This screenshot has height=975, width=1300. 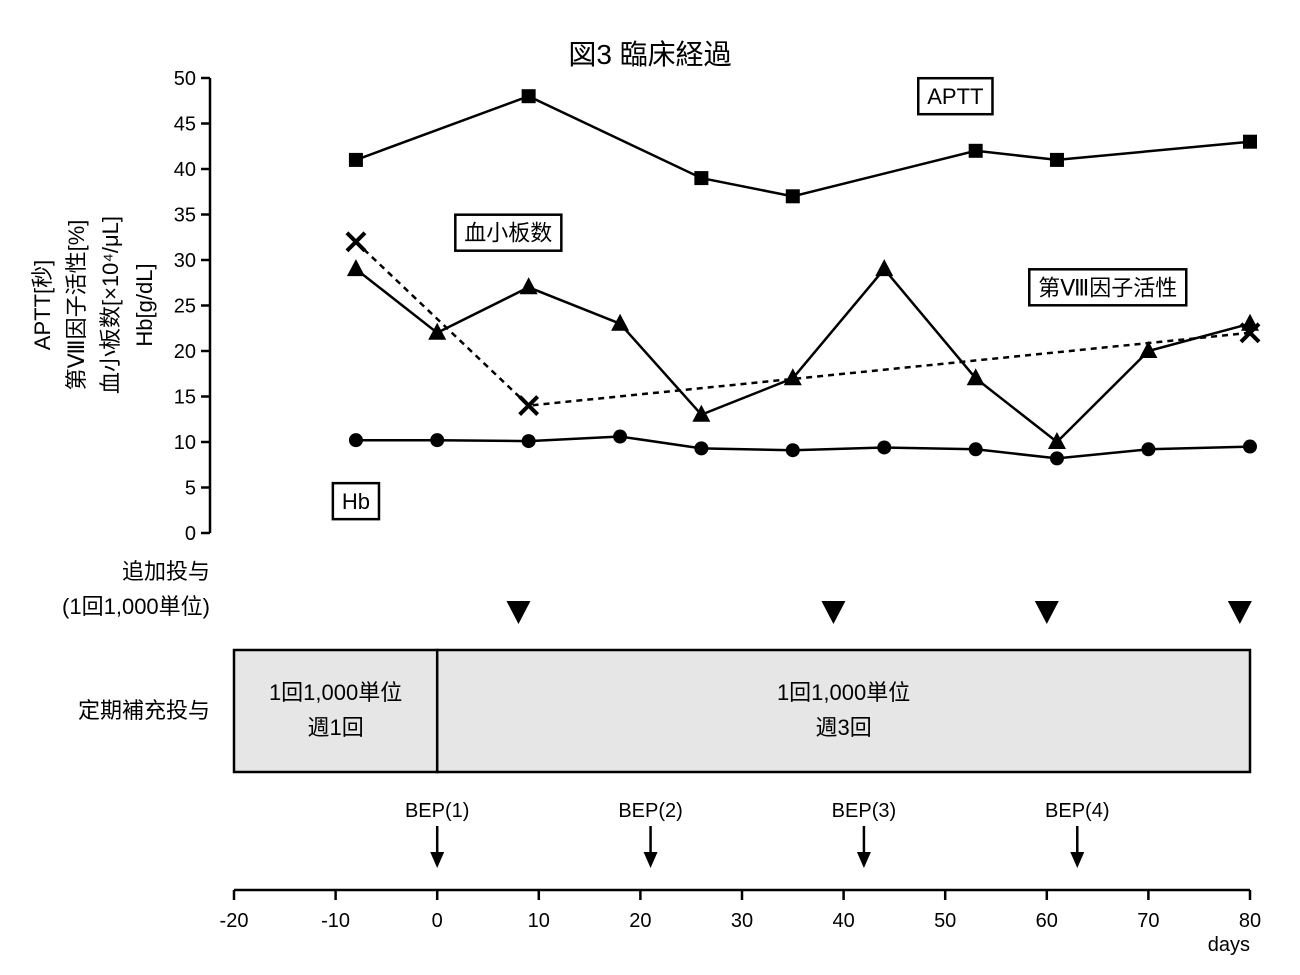 I want to click on regular-dose-label: 定期補充投与, so click(x=144, y=710).